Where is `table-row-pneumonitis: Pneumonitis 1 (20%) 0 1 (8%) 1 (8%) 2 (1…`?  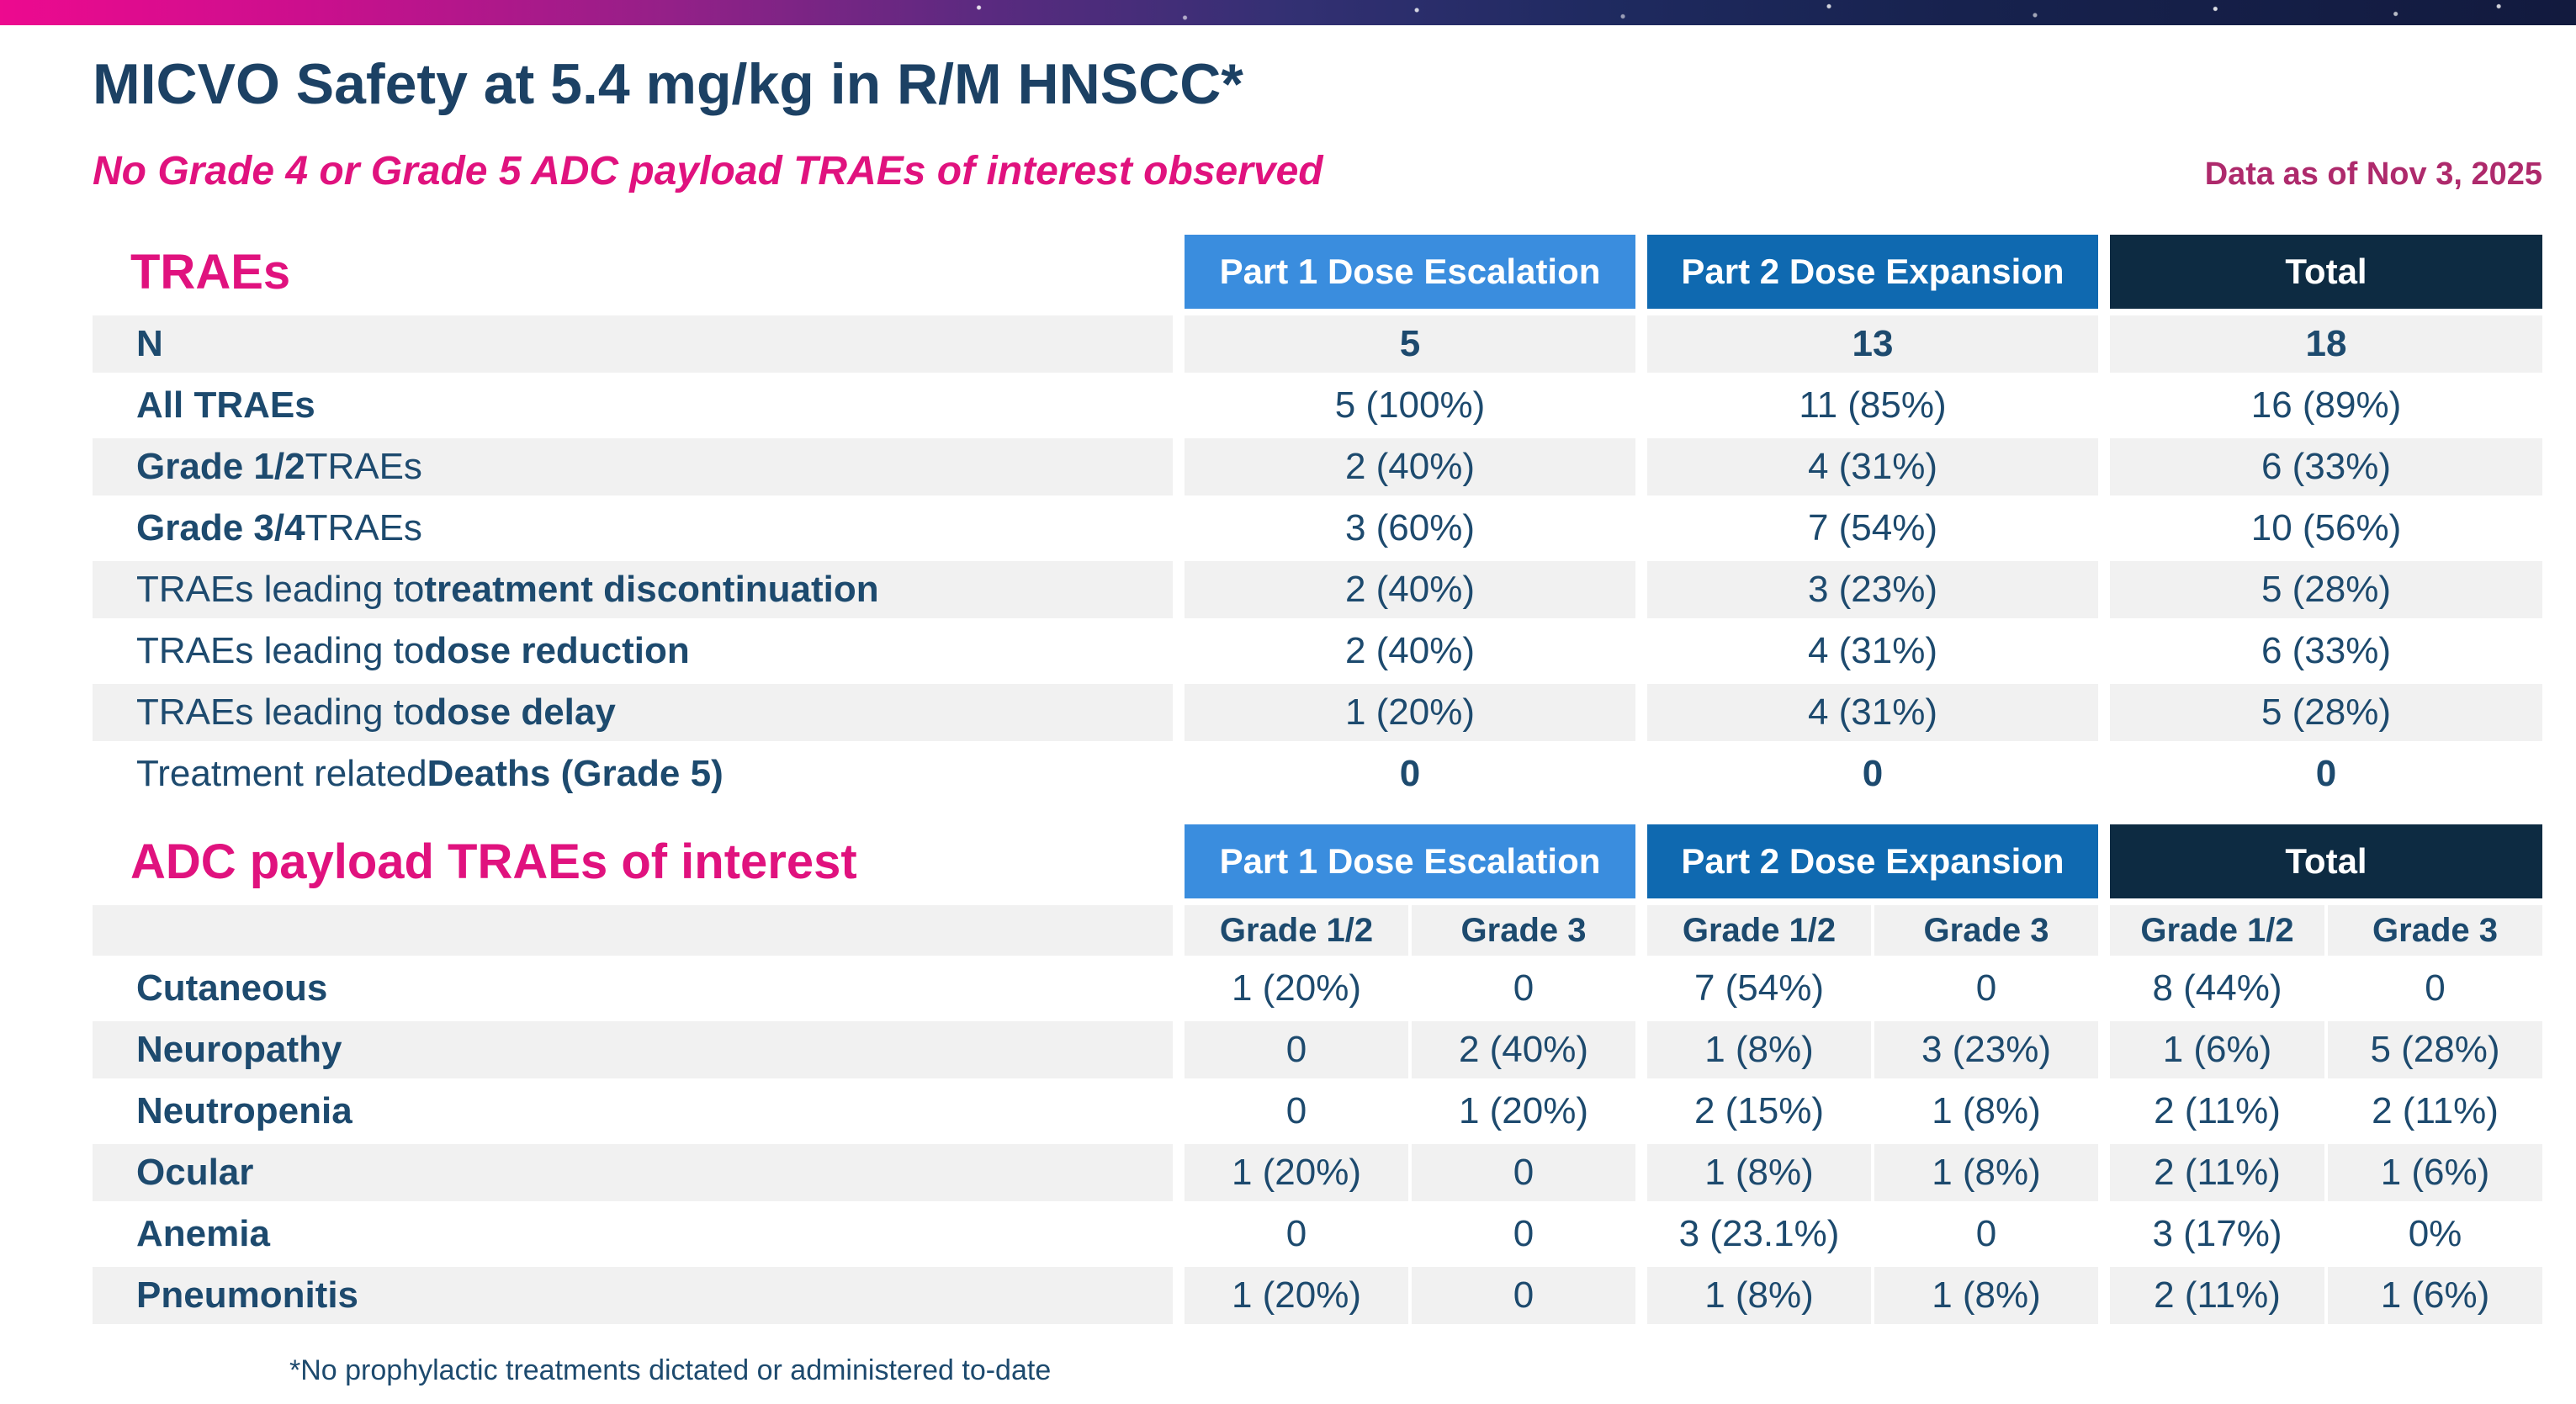 table-row-pneumonitis: Pneumonitis 1 (20%) 0 1 (8%) 1 (8%) 2 (1… is located at coordinates (1317, 1296).